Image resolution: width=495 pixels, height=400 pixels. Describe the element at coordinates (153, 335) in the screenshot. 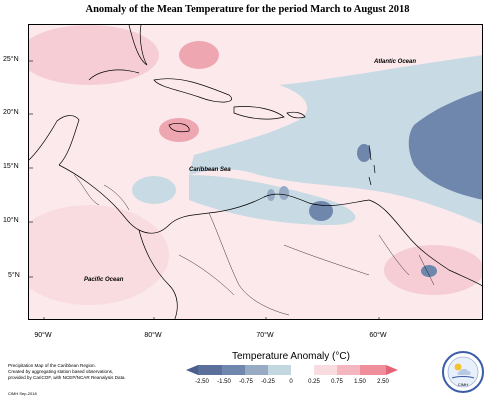

I see `lon-label: 80°W` at that location.